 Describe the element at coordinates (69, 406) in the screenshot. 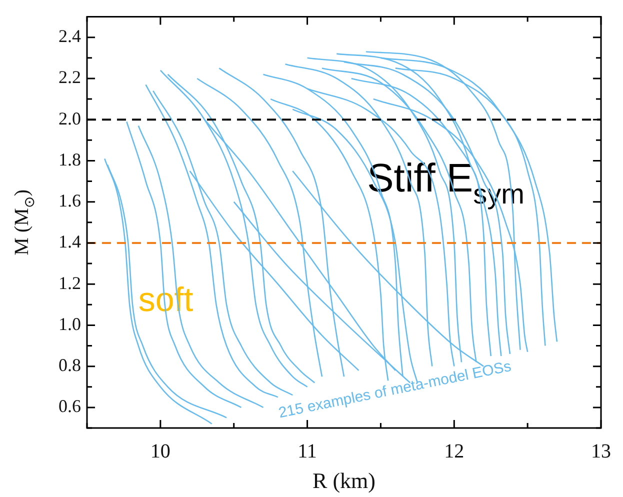

I see `y-tick-label: 0.6` at that location.